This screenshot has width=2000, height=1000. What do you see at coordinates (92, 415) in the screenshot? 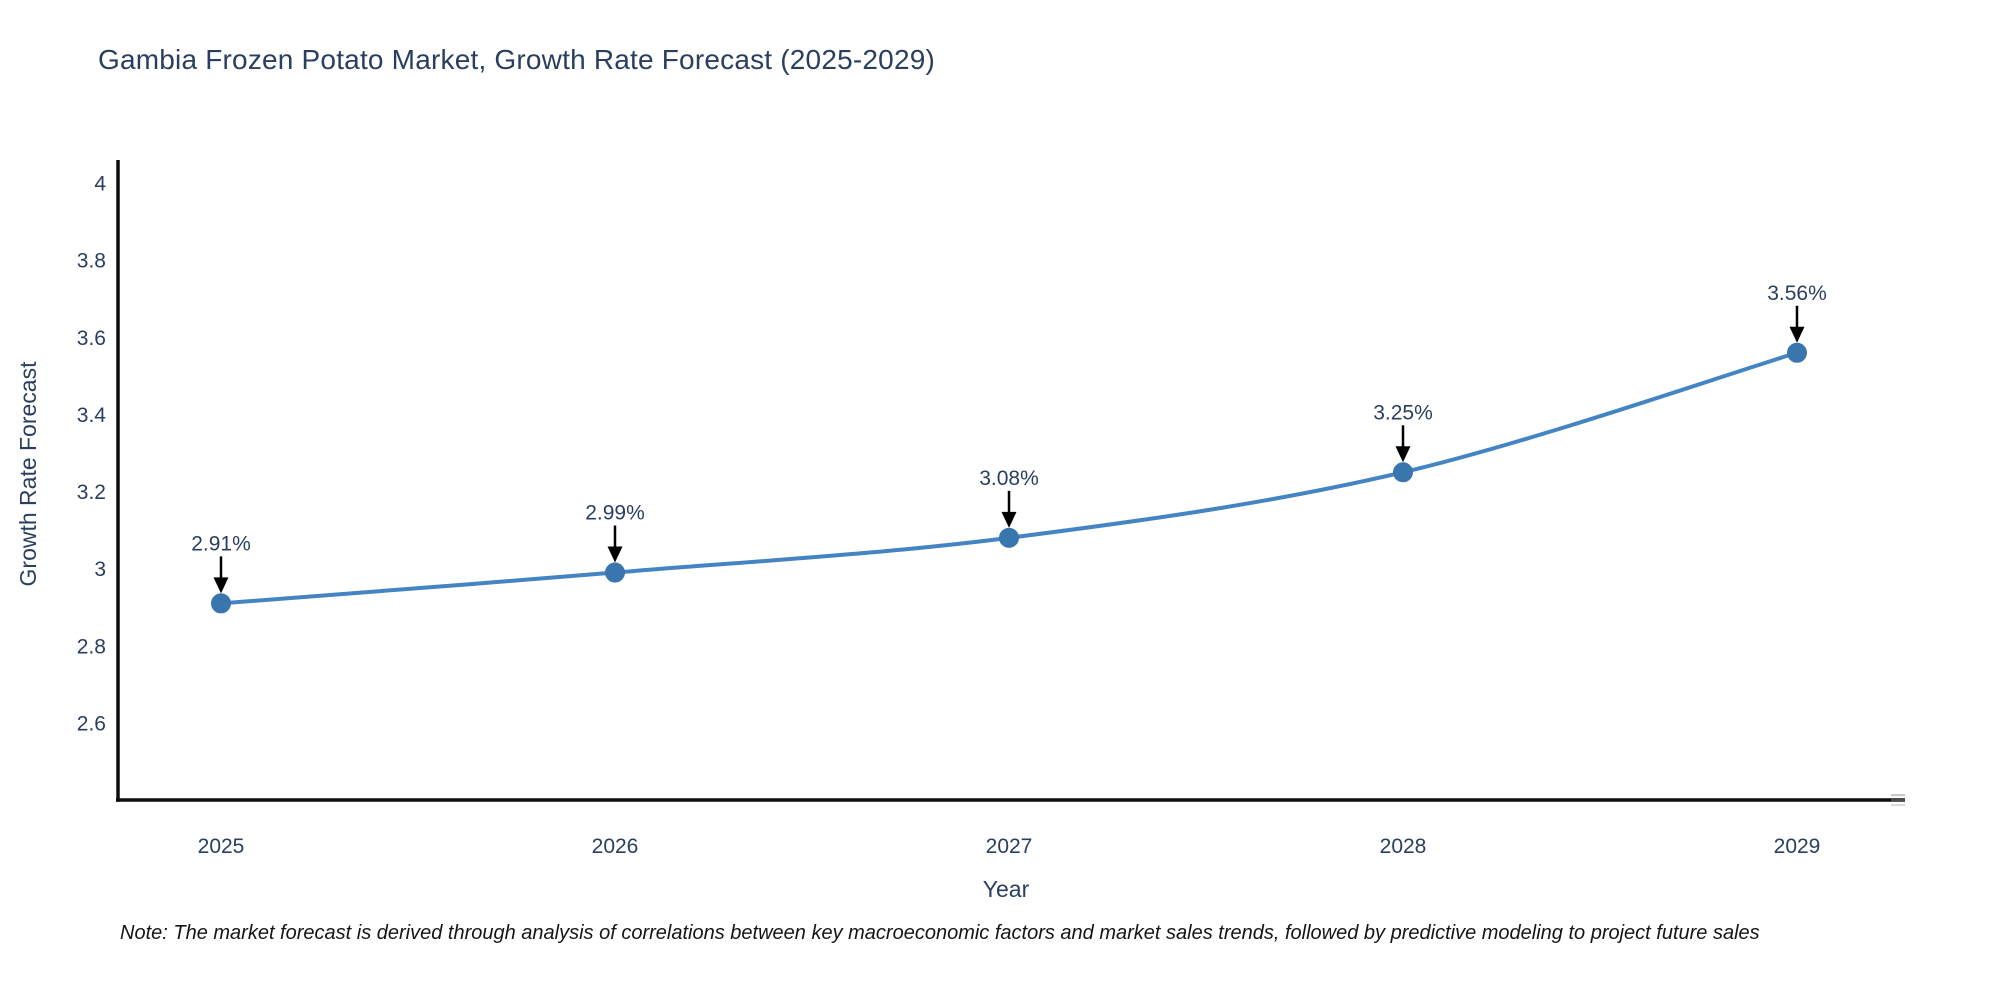
I see `y-tick-label: 3.4` at bounding box center [92, 415].